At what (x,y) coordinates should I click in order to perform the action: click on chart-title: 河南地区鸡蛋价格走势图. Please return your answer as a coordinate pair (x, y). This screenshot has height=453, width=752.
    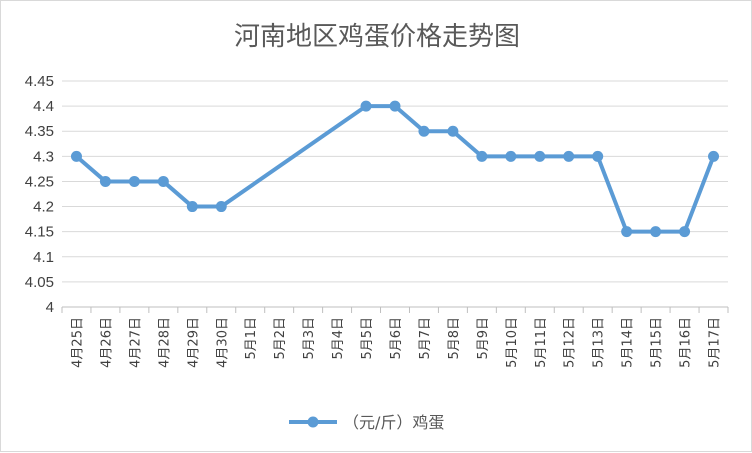
    Looking at the image, I should click on (377, 37).